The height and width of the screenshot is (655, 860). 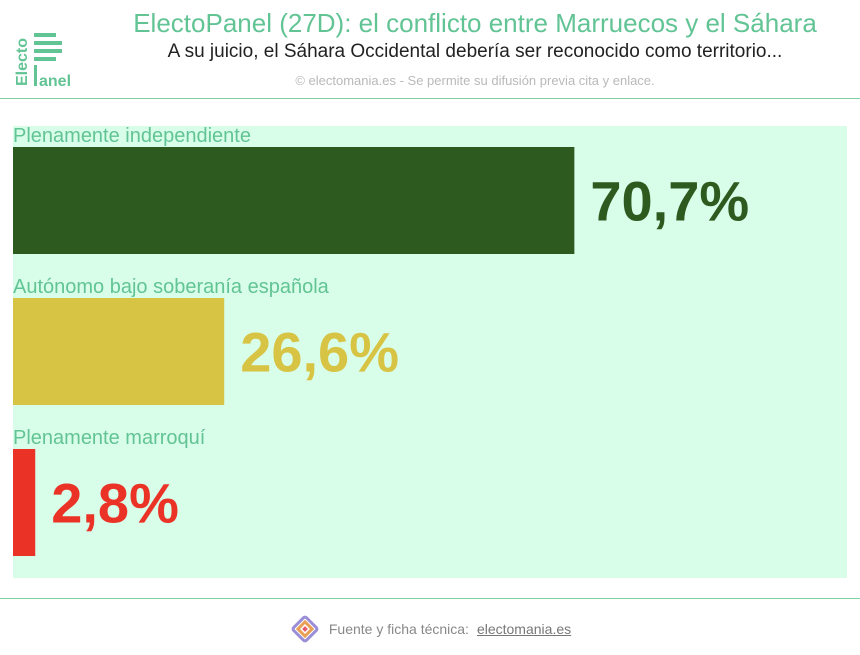 I want to click on value-label: 26,6%, so click(x=319, y=352).